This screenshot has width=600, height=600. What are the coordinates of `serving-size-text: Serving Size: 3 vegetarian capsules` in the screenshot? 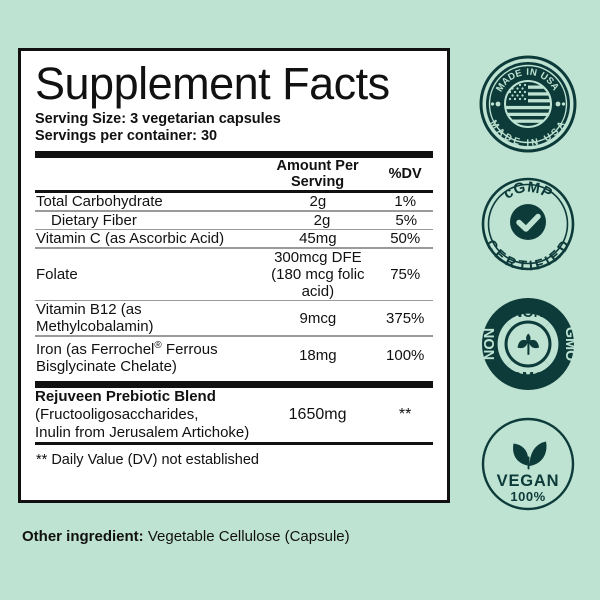 It's located at (158, 119).